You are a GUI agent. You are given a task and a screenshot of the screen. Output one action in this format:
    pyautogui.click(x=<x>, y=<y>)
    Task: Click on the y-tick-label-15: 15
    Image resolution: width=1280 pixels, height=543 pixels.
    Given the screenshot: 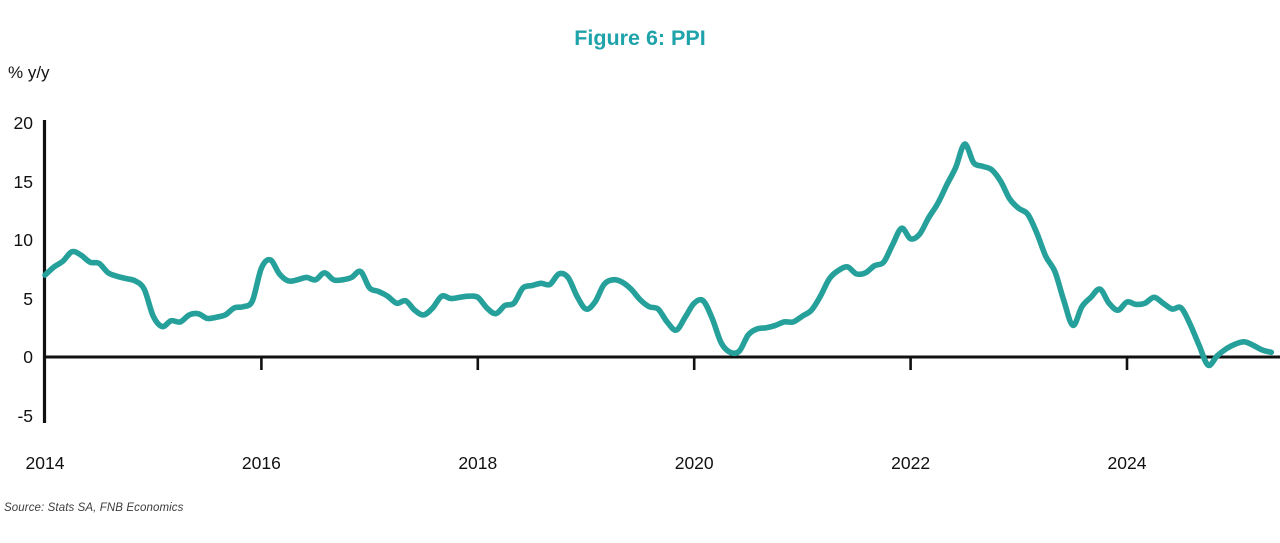 What is the action you would take?
    pyautogui.click(x=23, y=181)
    